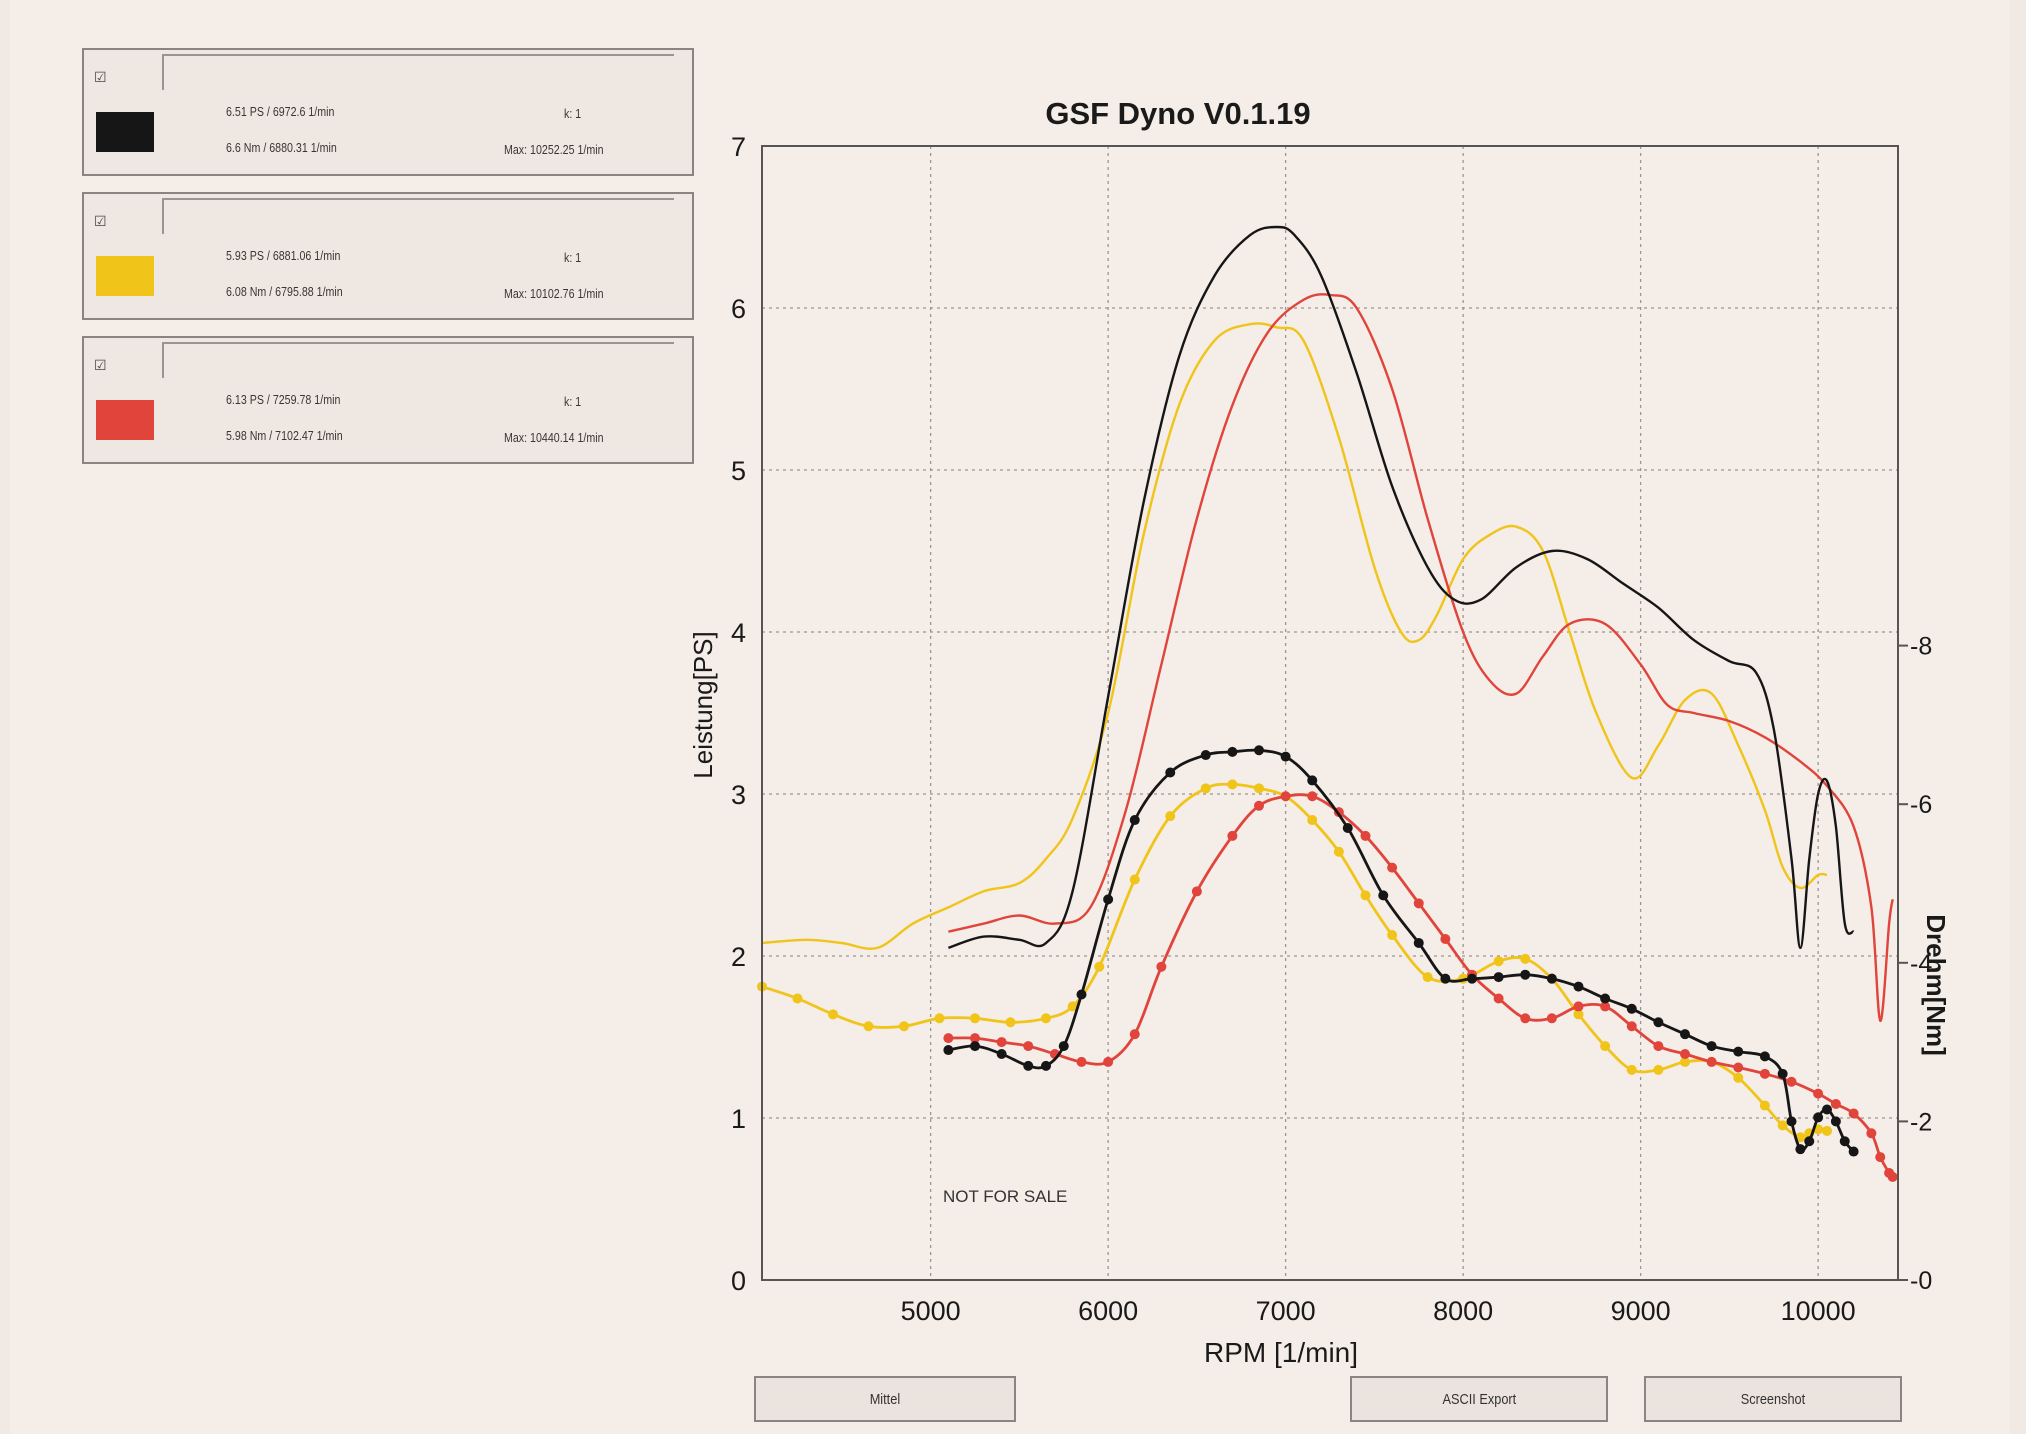 The height and width of the screenshot is (1434, 2026). I want to click on legend-max-rpm: Max: 10252.25 1/min, so click(554, 149).